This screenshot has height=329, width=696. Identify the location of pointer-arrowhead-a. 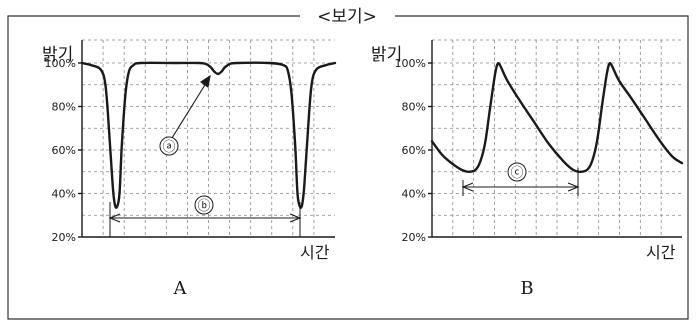
(205, 81).